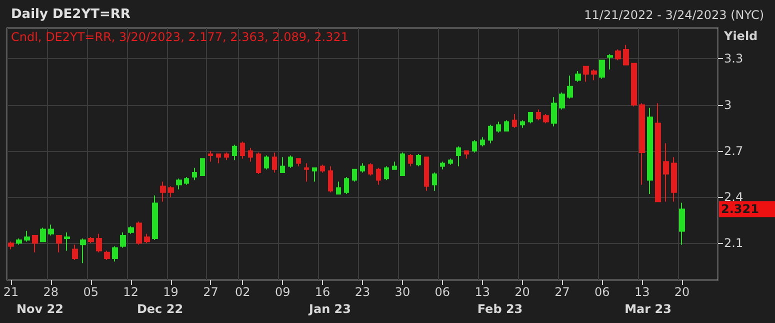 The image size is (775, 323). What do you see at coordinates (734, 197) in the screenshot?
I see `y-tick-label: 2.4` at bounding box center [734, 197].